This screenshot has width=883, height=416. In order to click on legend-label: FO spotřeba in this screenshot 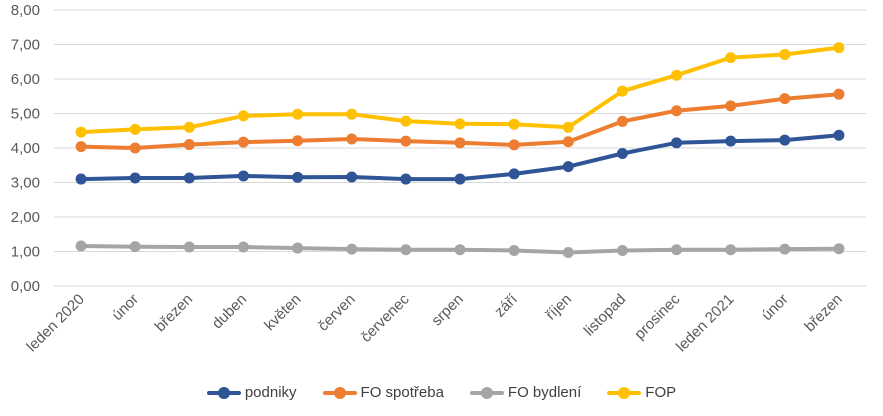, I will do `click(402, 392)`.